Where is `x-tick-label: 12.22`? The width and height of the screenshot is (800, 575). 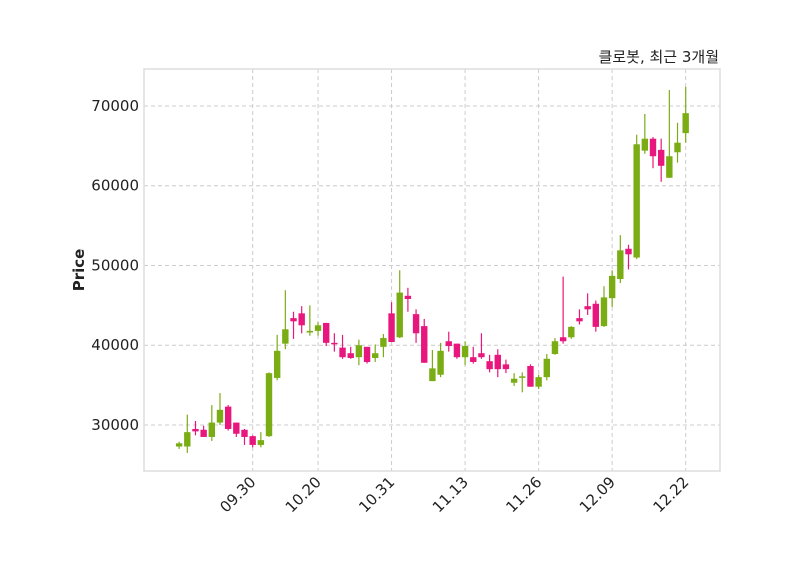
x-tick-label: 12.22 is located at coordinates (670, 494).